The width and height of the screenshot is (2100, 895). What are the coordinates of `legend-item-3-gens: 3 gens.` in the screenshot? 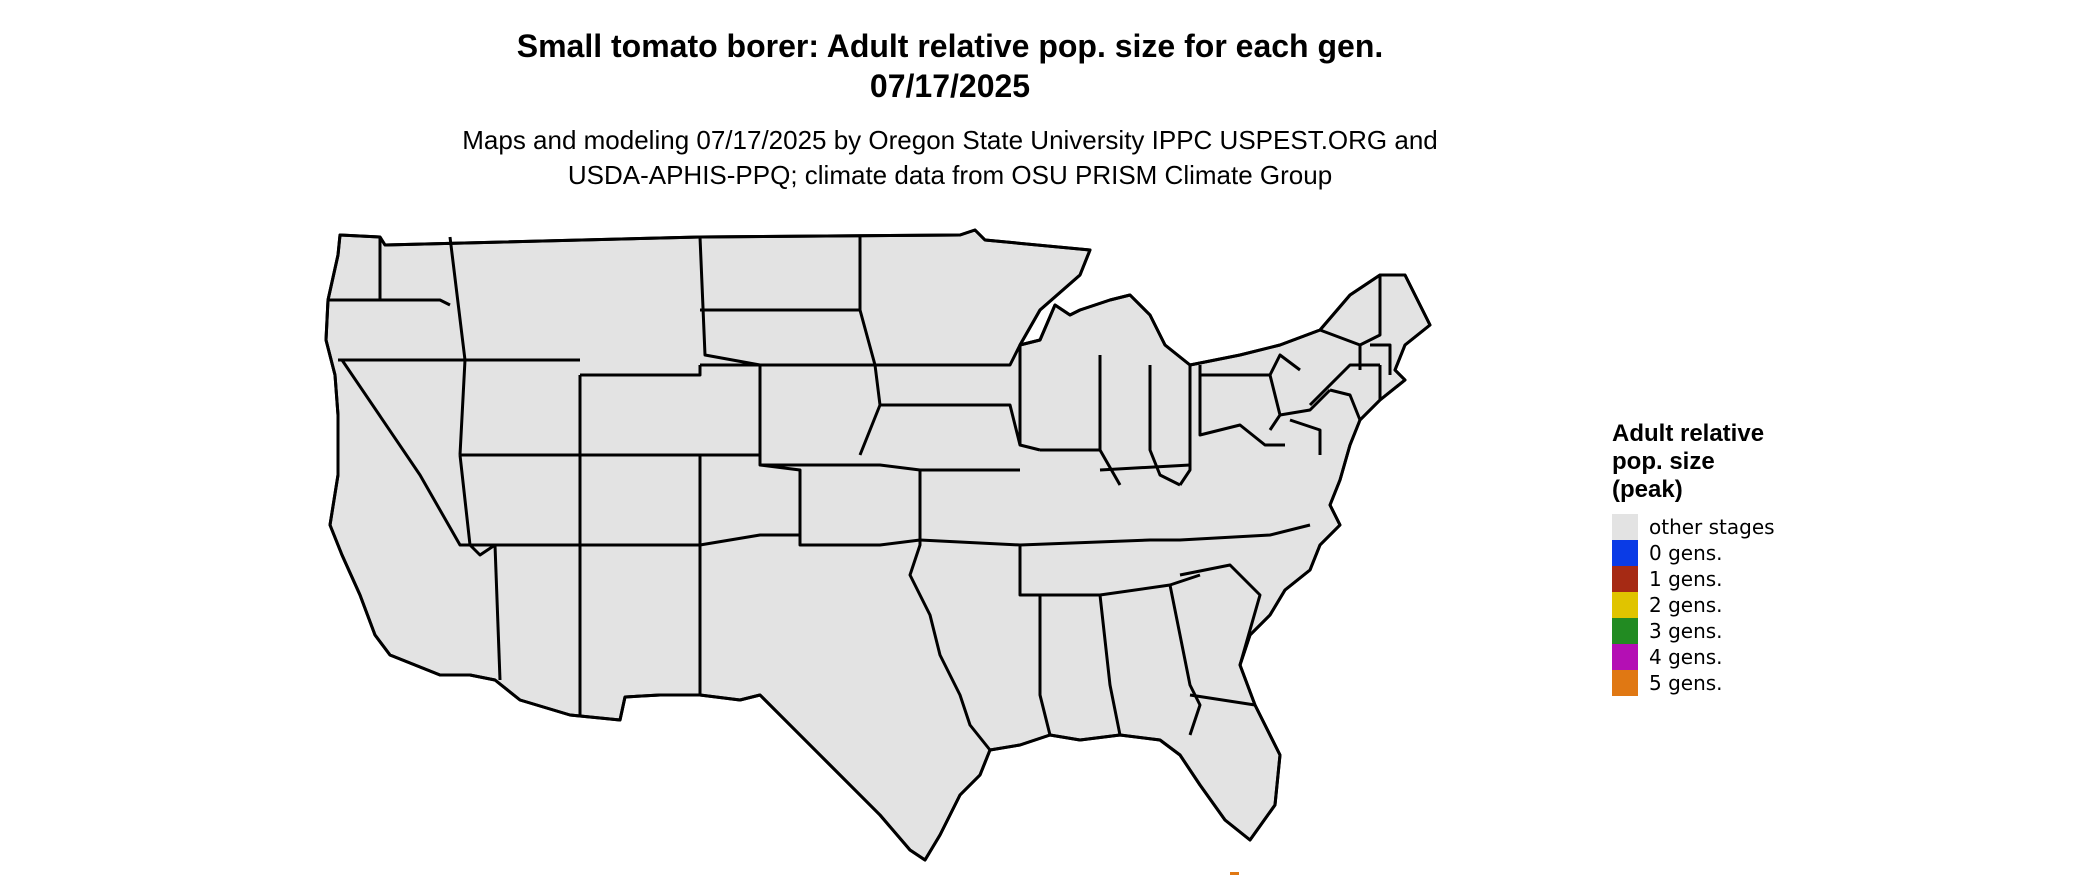 It's located at (1712, 631).